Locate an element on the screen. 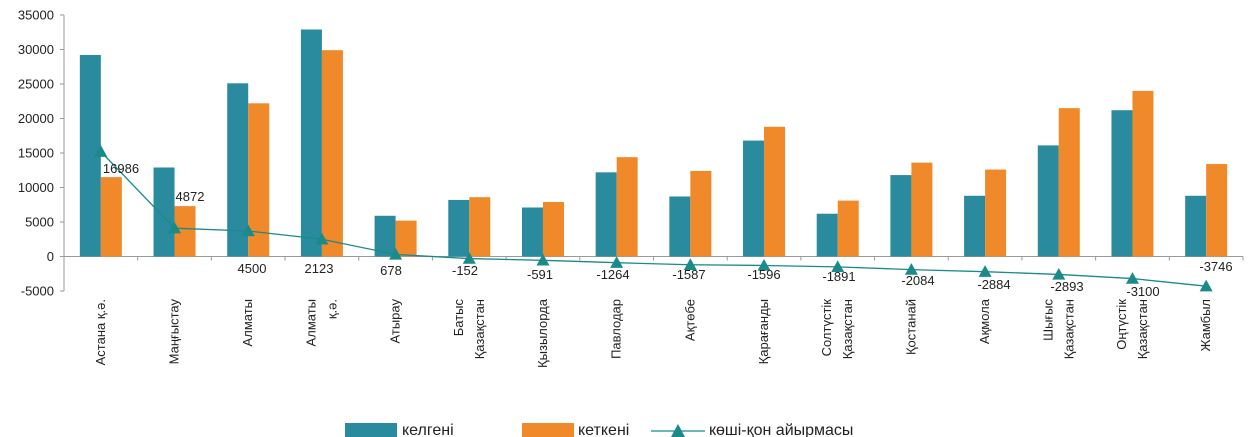 The image size is (1248, 437). difference-data-label: -591 is located at coordinates (540, 274).